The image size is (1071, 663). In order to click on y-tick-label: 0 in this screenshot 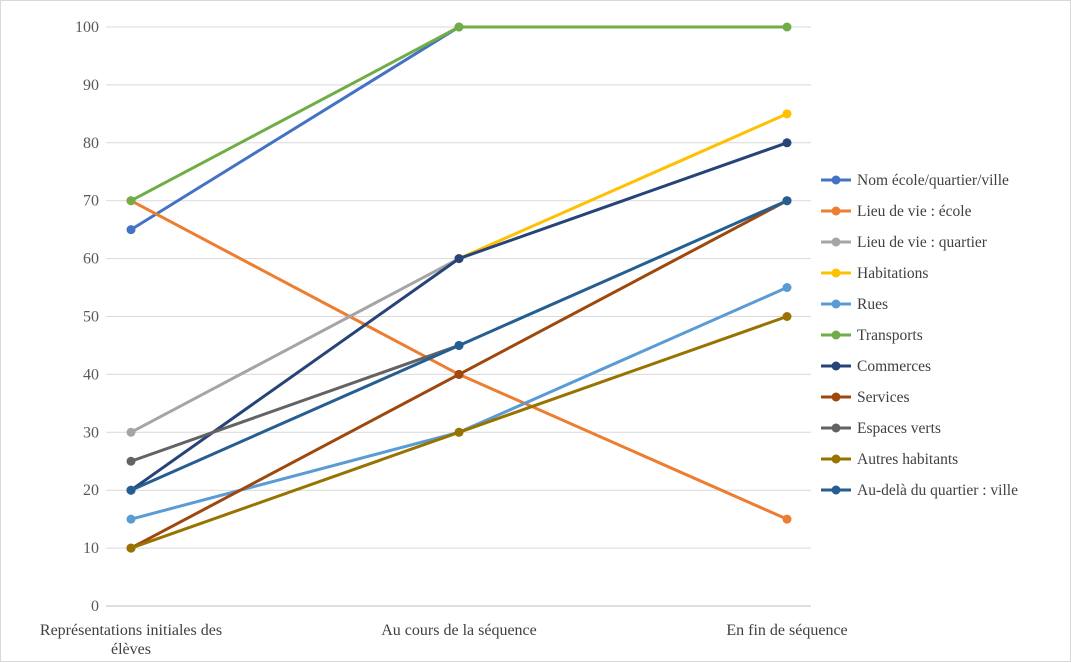, I will do `click(95, 606)`.